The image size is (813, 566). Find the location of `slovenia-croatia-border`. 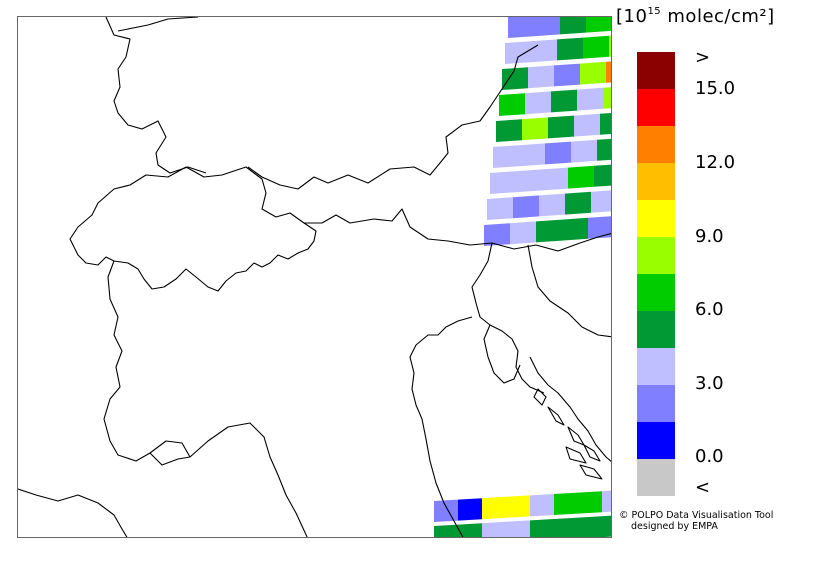

slovenia-croatia-border is located at coordinates (569, 291).